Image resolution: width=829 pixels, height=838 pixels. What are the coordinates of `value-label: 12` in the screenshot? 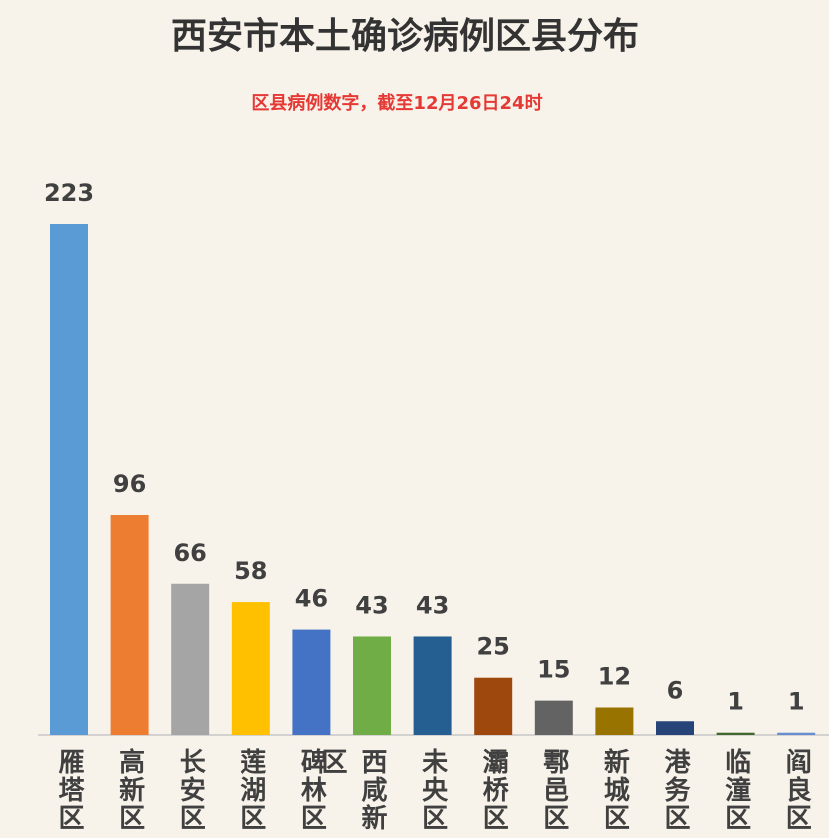 It's located at (614, 677).